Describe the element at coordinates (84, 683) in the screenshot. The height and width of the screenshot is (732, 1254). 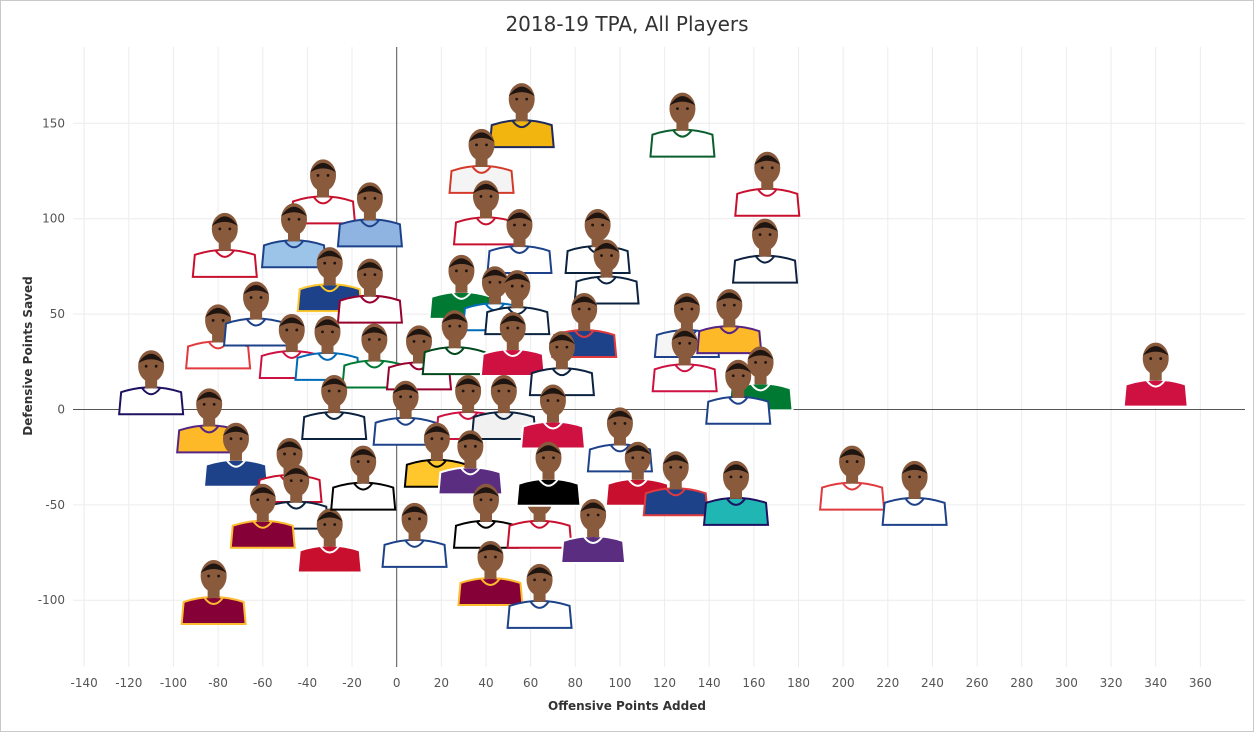
I see `x-tick-label: -140` at that location.